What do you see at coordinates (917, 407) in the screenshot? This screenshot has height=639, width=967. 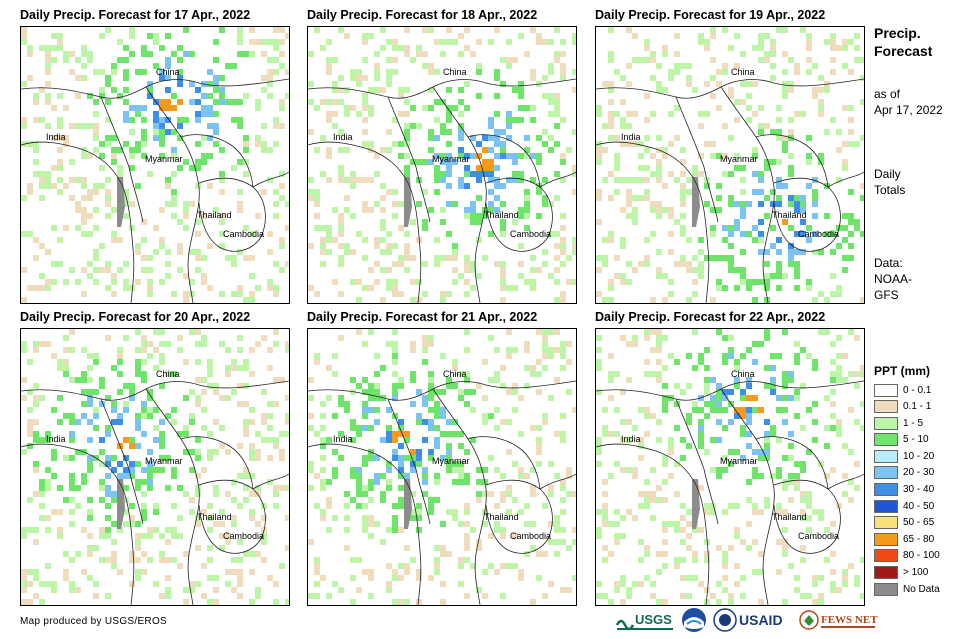 I see `legend-label: 0.1 - 1` at bounding box center [917, 407].